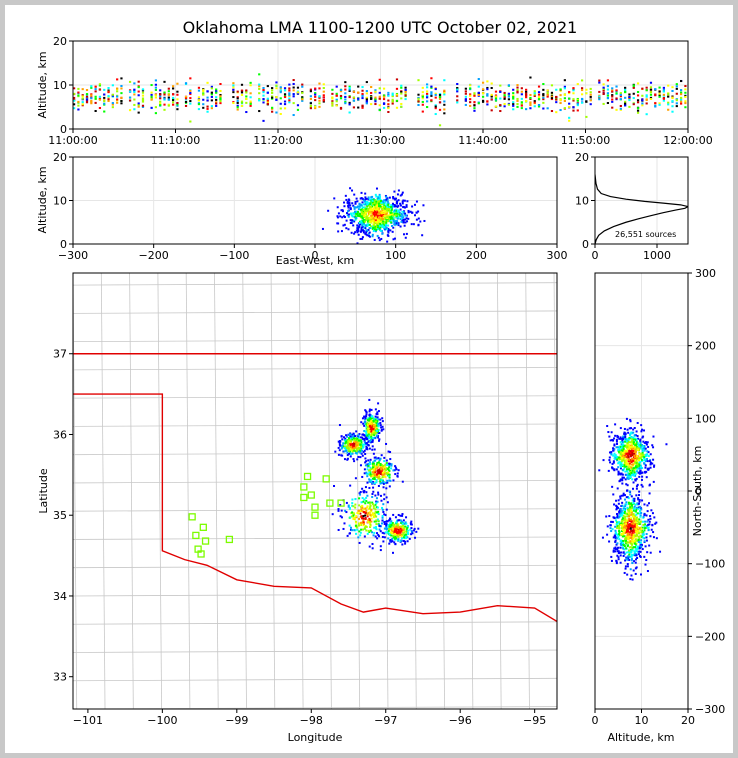  Describe the element at coordinates (582, 201) in the screenshot. I see `y-tick-label: 10` at that location.